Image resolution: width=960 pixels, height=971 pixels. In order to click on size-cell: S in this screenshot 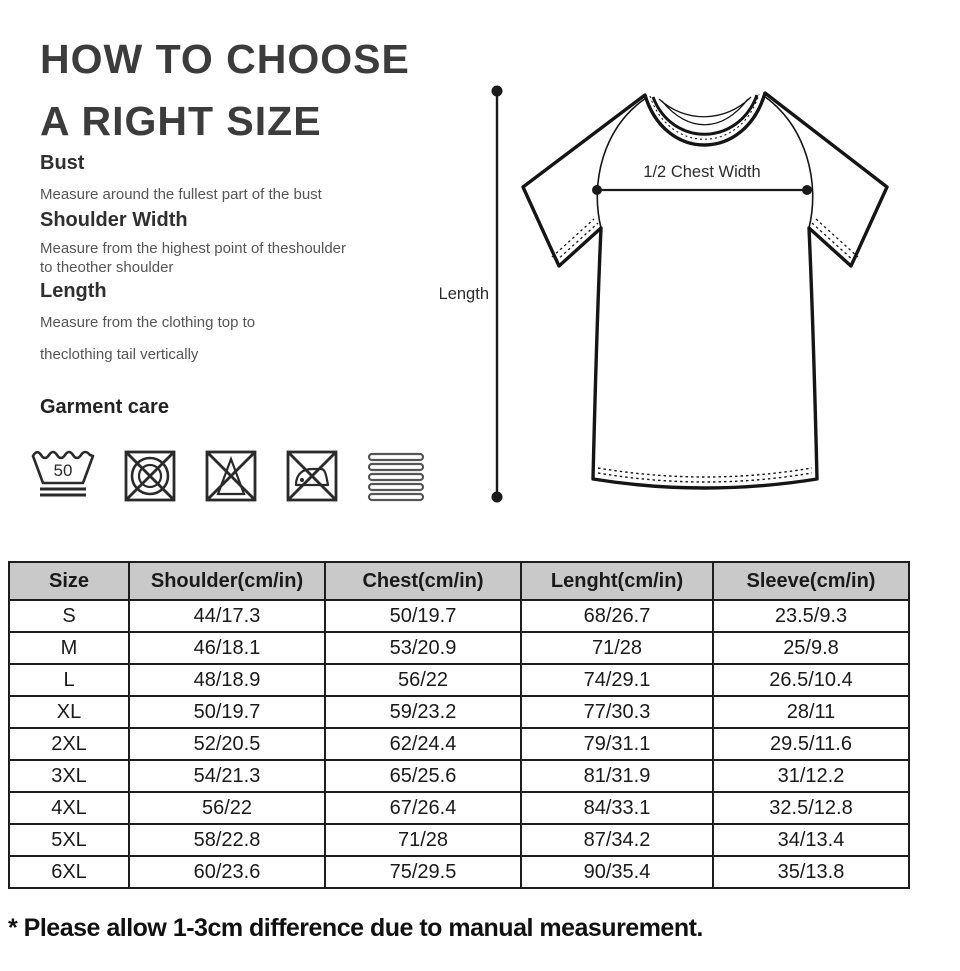, I will do `click(69, 616)`.